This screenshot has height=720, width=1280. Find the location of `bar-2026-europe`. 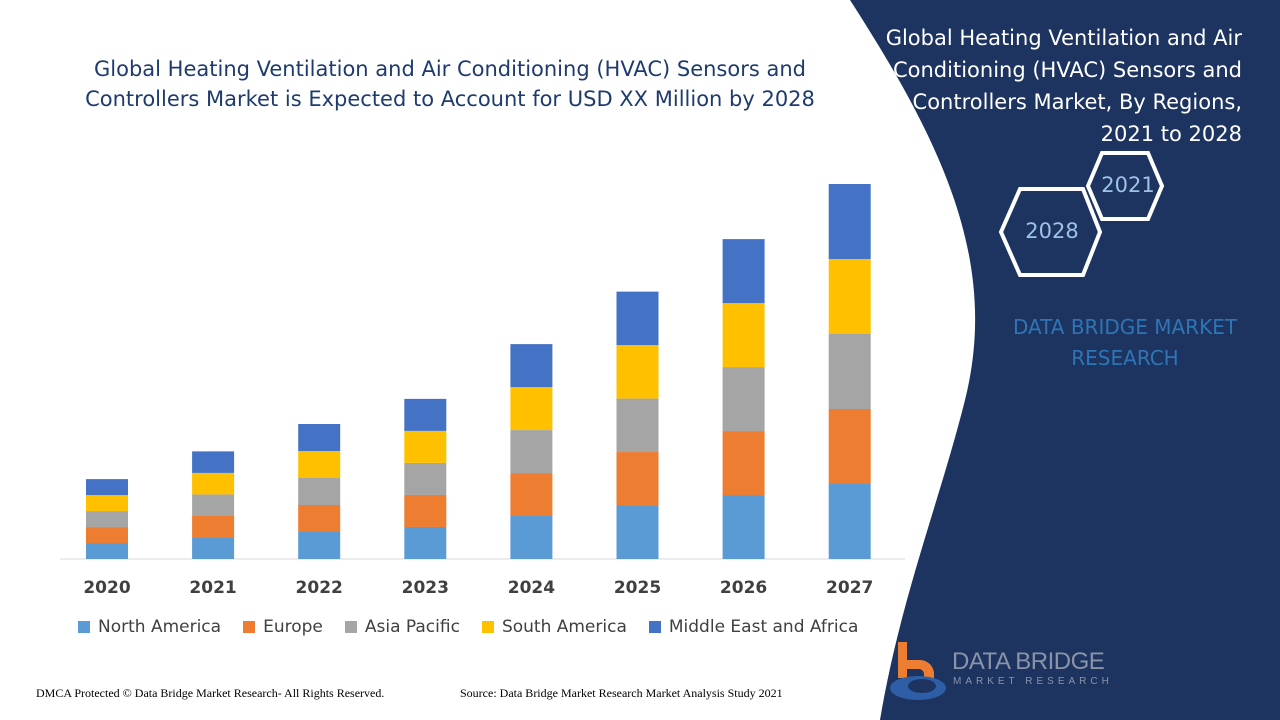

bar-2026-europe is located at coordinates (743, 463).